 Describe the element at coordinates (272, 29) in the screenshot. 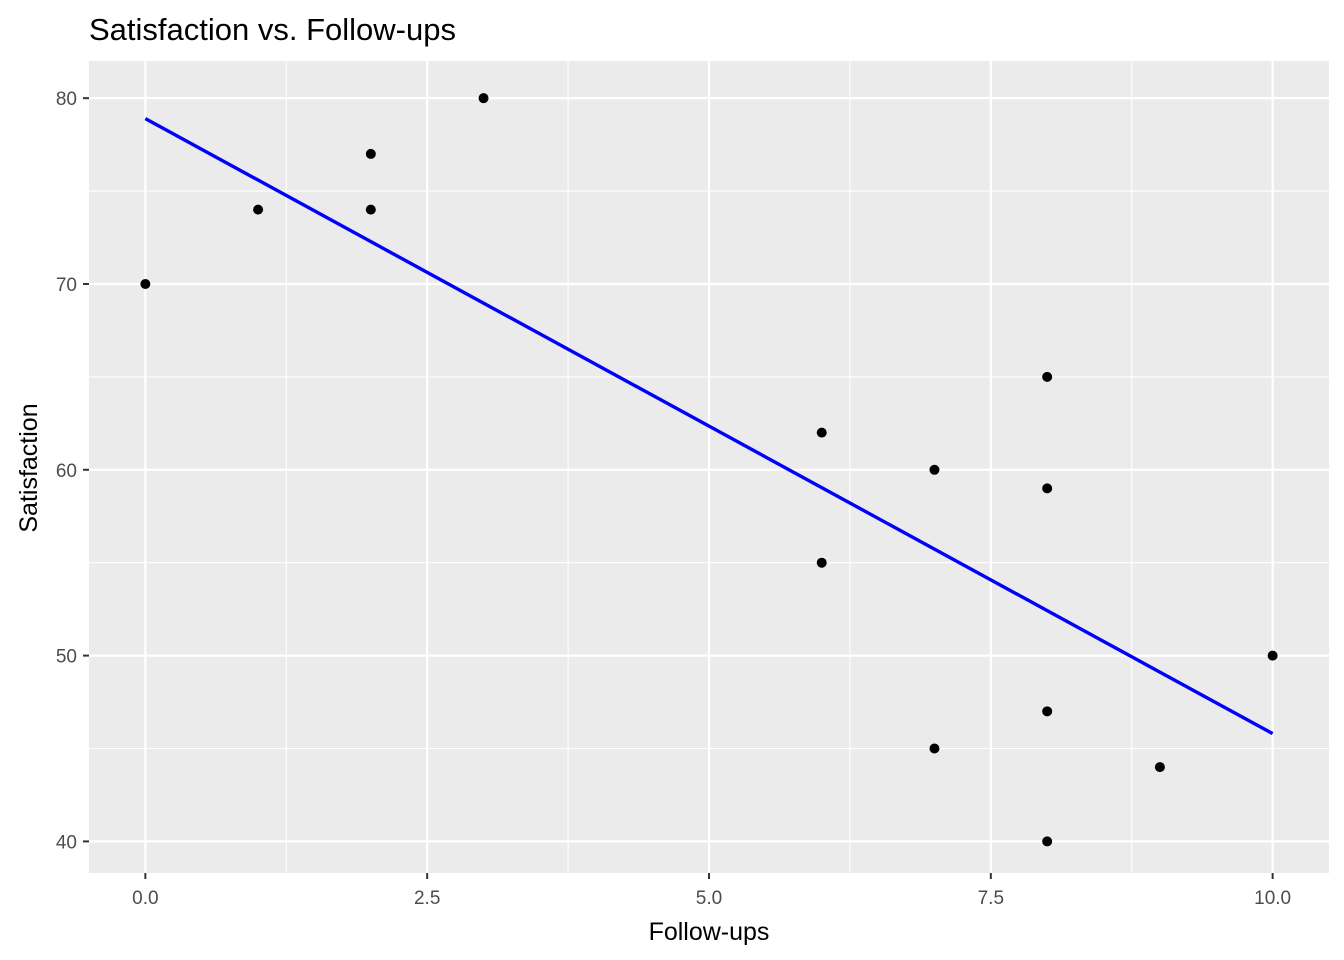

I see `chart-title: Satisfaction vs. Follow-ups` at that location.